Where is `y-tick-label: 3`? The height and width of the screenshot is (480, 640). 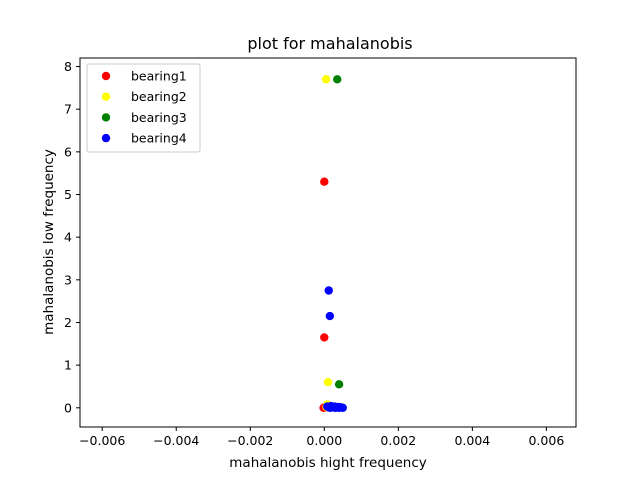
y-tick-label: 3 is located at coordinates (68, 279).